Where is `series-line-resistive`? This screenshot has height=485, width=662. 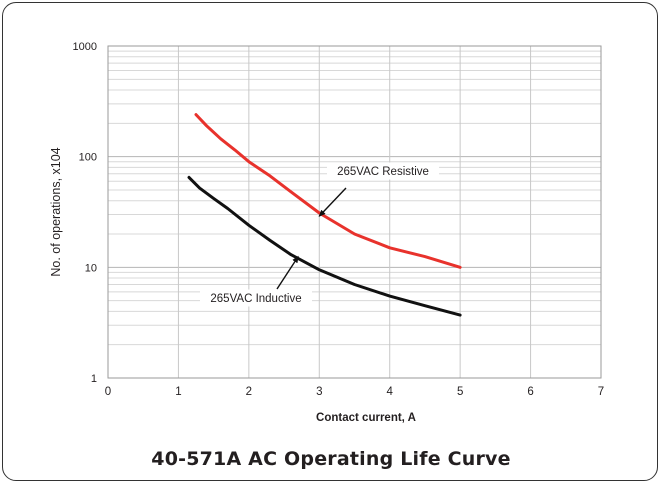
series-line-resistive is located at coordinates (328, 191).